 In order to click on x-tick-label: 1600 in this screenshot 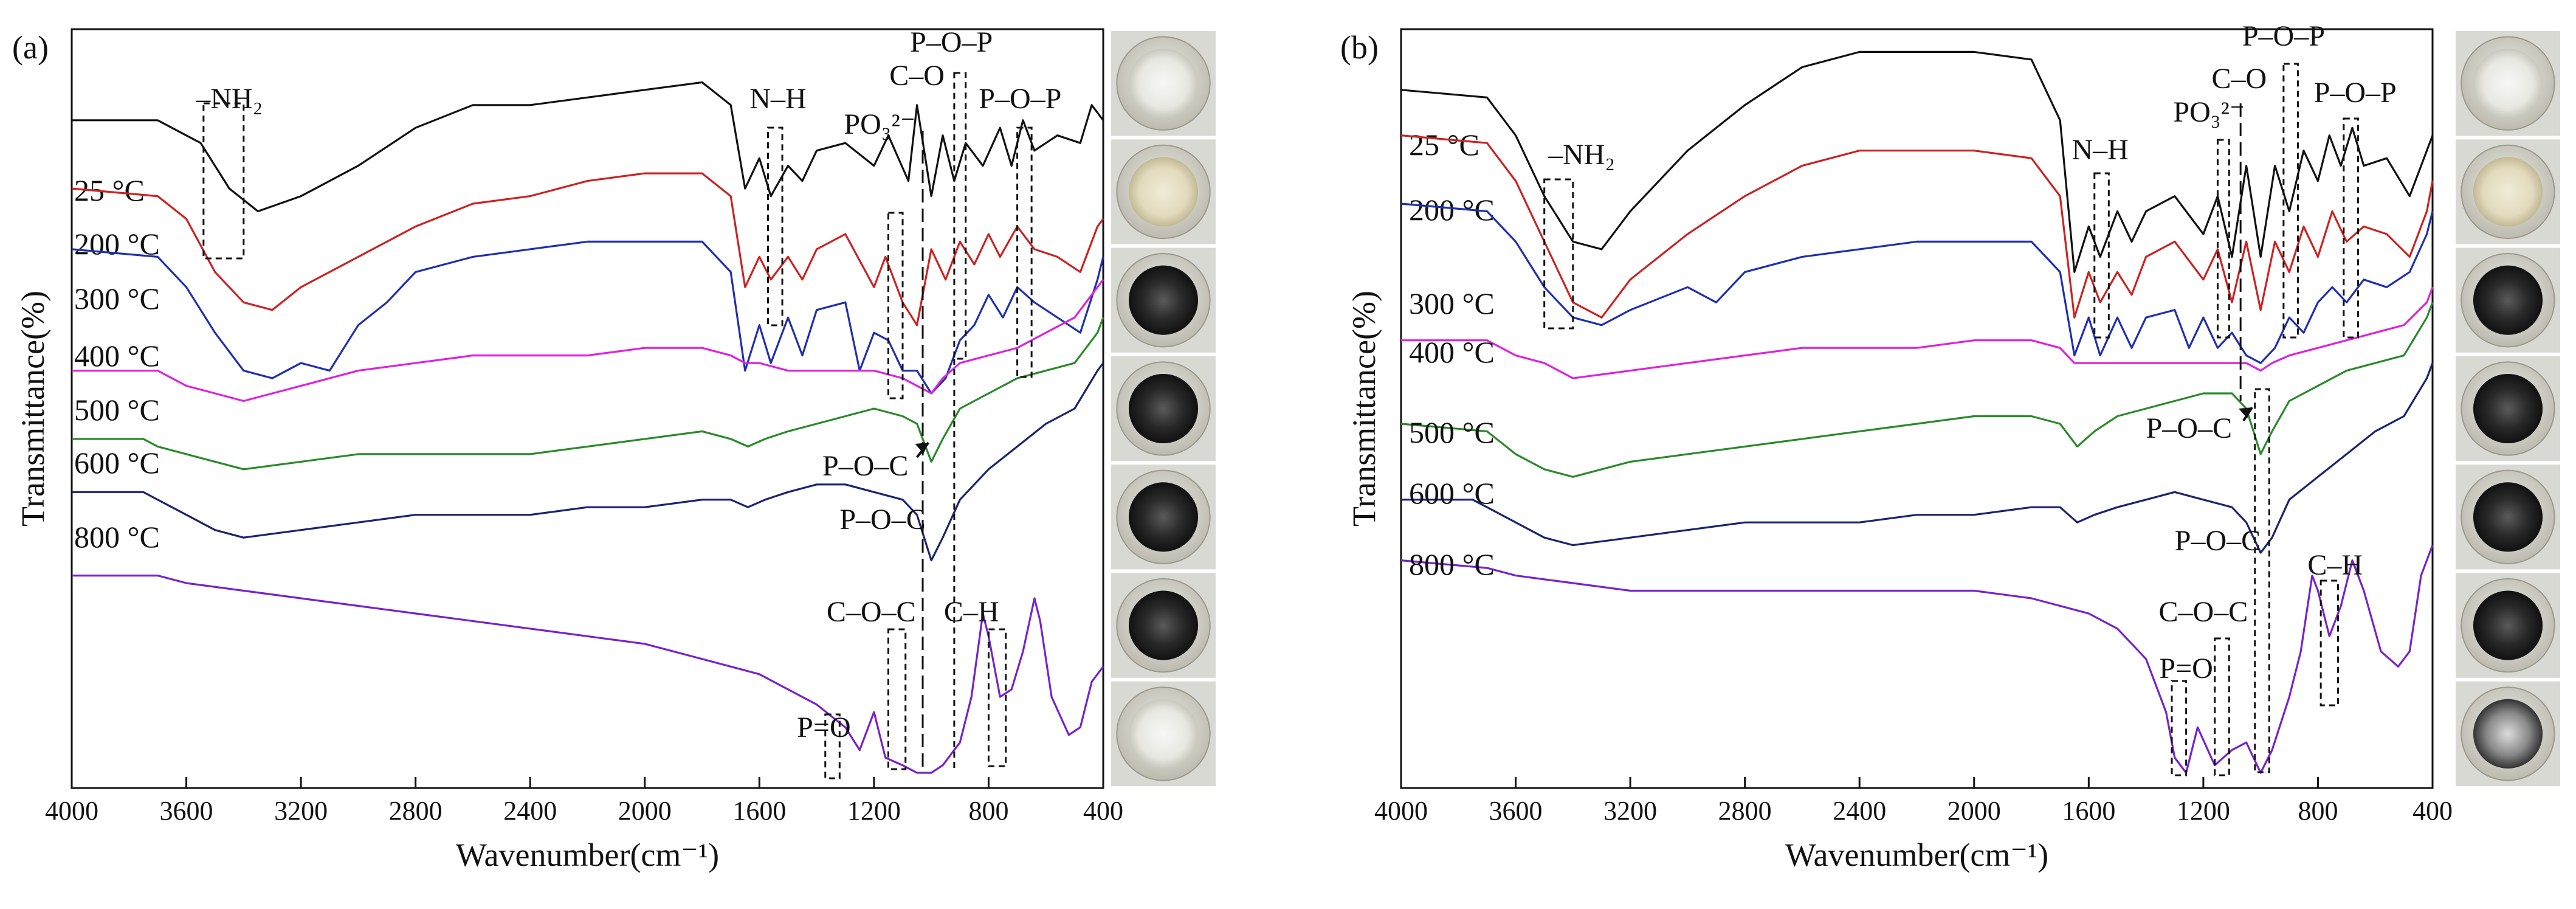, I will do `click(759, 811)`.